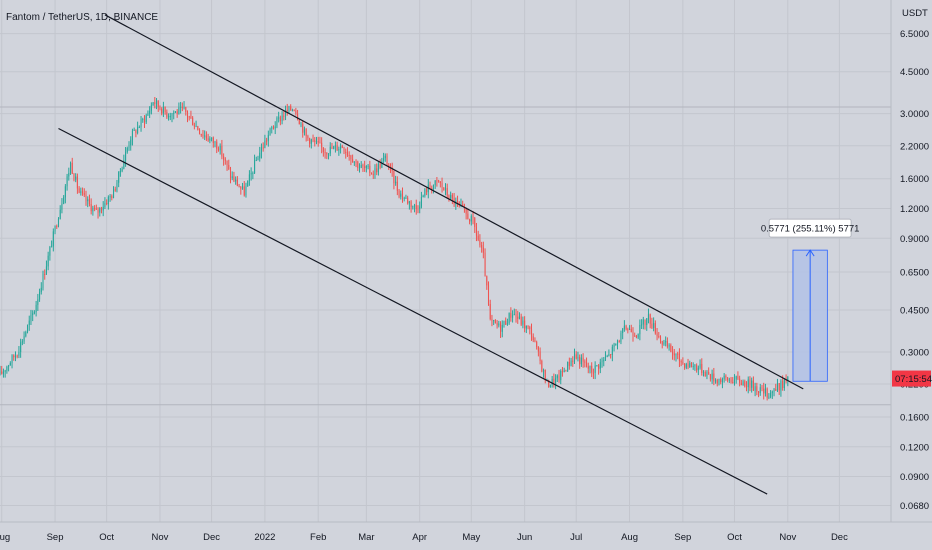 The height and width of the screenshot is (550, 932). What do you see at coordinates (419, 537) in the screenshot?
I see `x-tick-label: Apr` at bounding box center [419, 537].